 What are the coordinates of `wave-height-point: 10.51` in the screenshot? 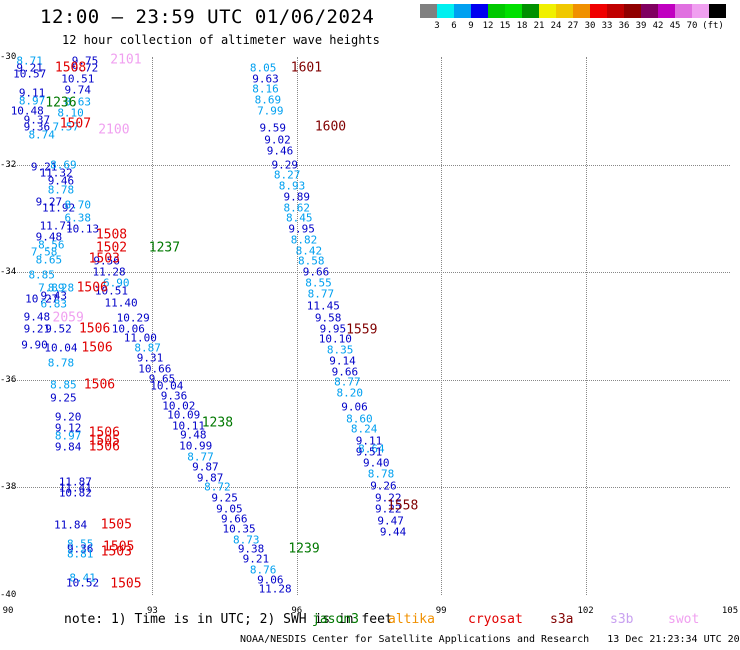 It's located at (78, 79).